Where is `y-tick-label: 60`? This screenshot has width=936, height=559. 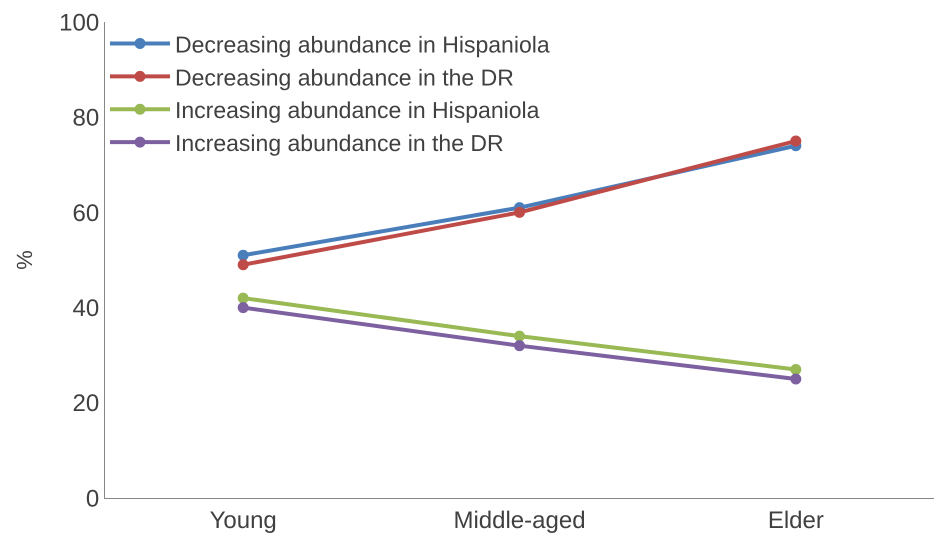 y-tick-label: 60 is located at coordinates (86, 213).